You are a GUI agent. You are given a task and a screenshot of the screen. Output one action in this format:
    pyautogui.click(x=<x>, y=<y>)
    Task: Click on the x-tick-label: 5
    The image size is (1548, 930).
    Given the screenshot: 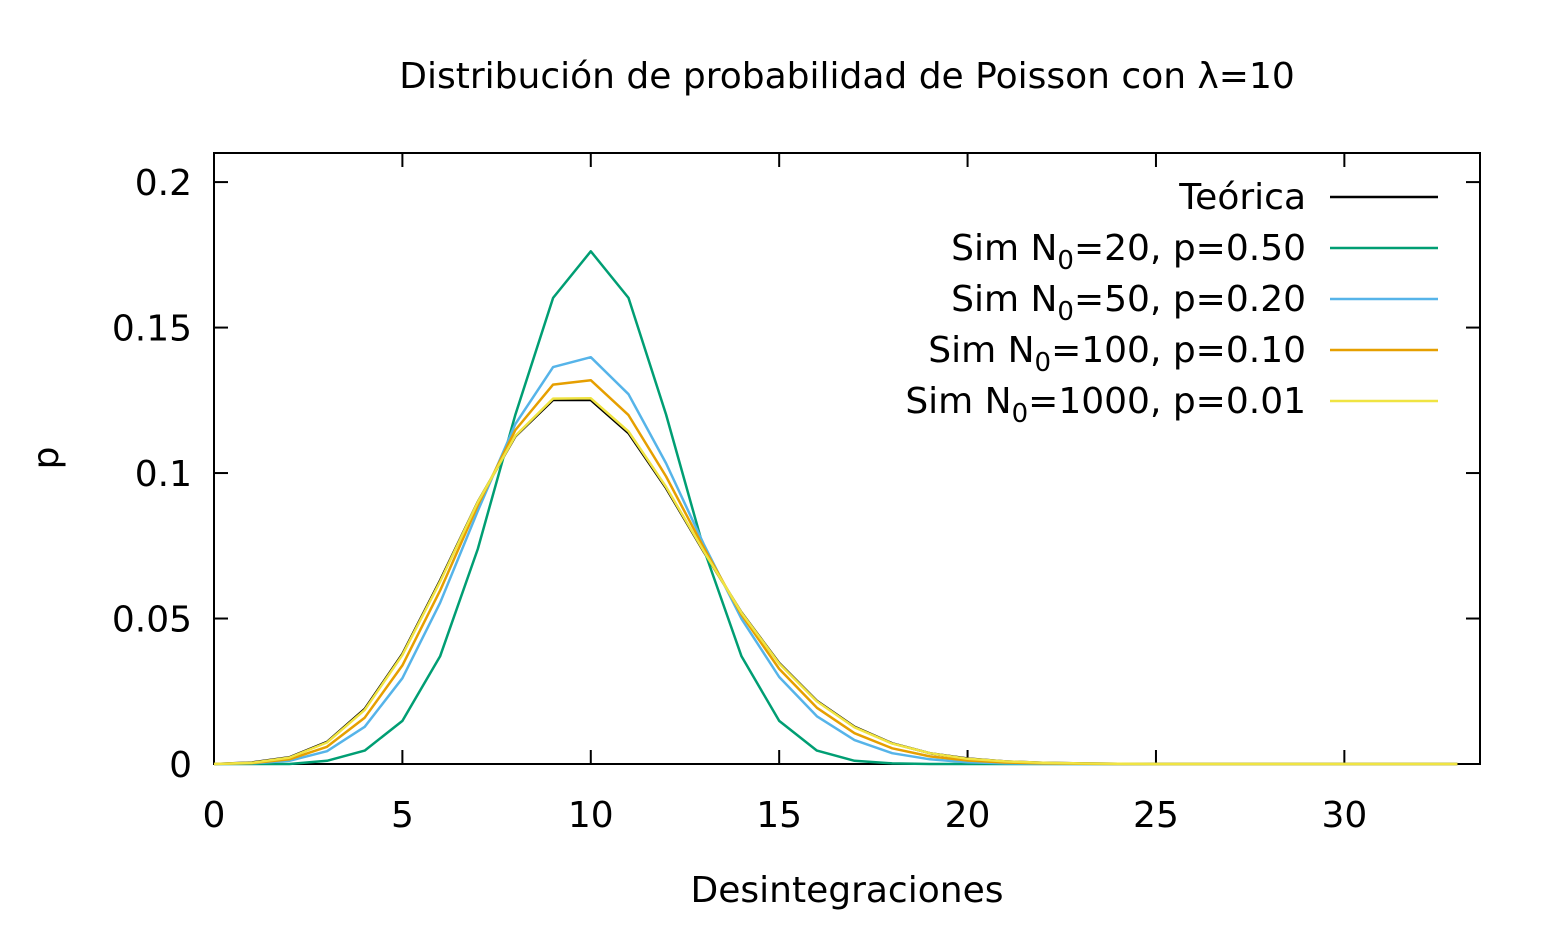 What is the action you would take?
    pyautogui.click(x=402, y=815)
    